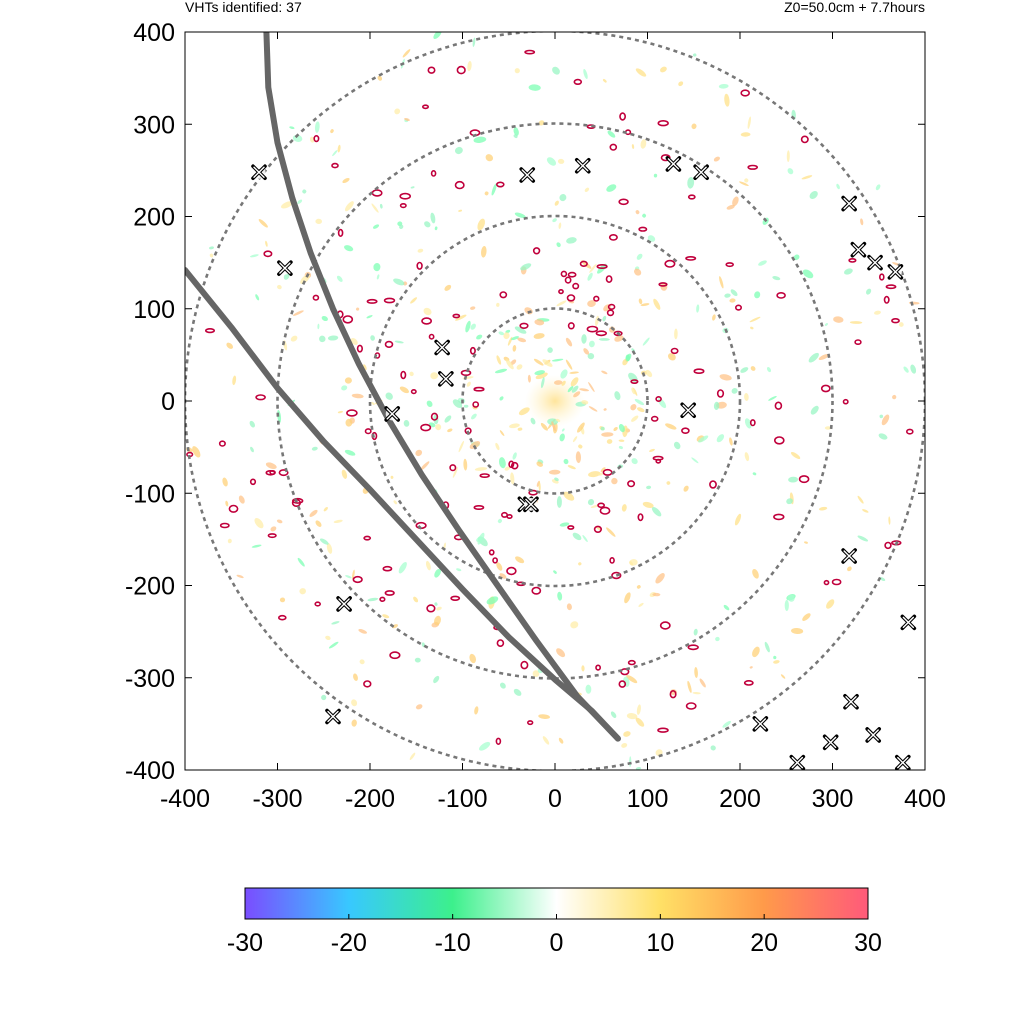  I want to click on colorbar-tick-label: 0, so click(557, 943).